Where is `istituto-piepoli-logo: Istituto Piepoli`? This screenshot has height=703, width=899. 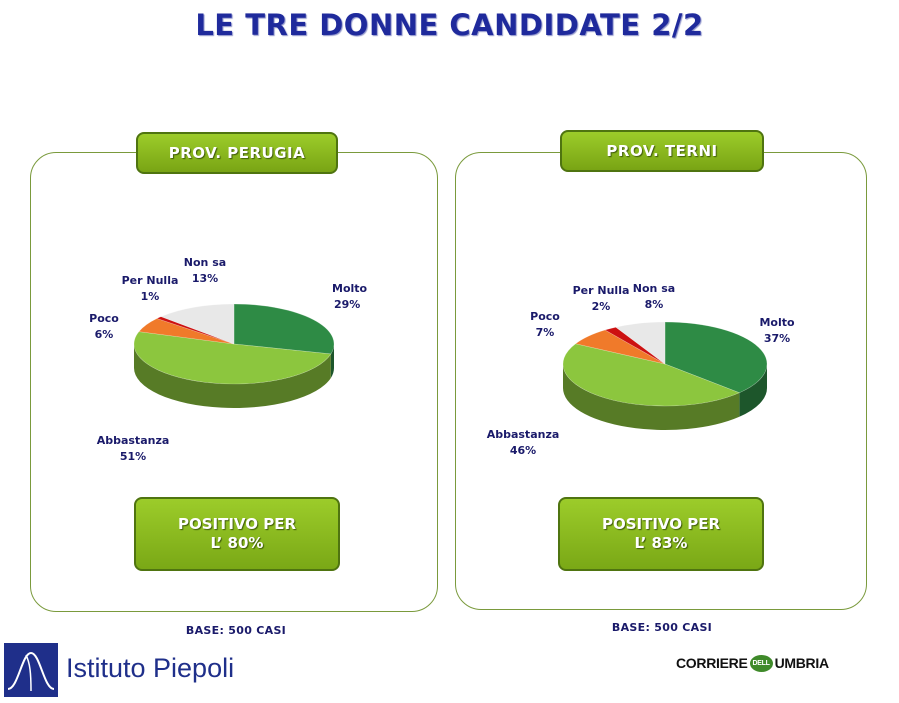
istituto-piepoli-logo: Istituto Piepoli is located at coordinates (119, 671).